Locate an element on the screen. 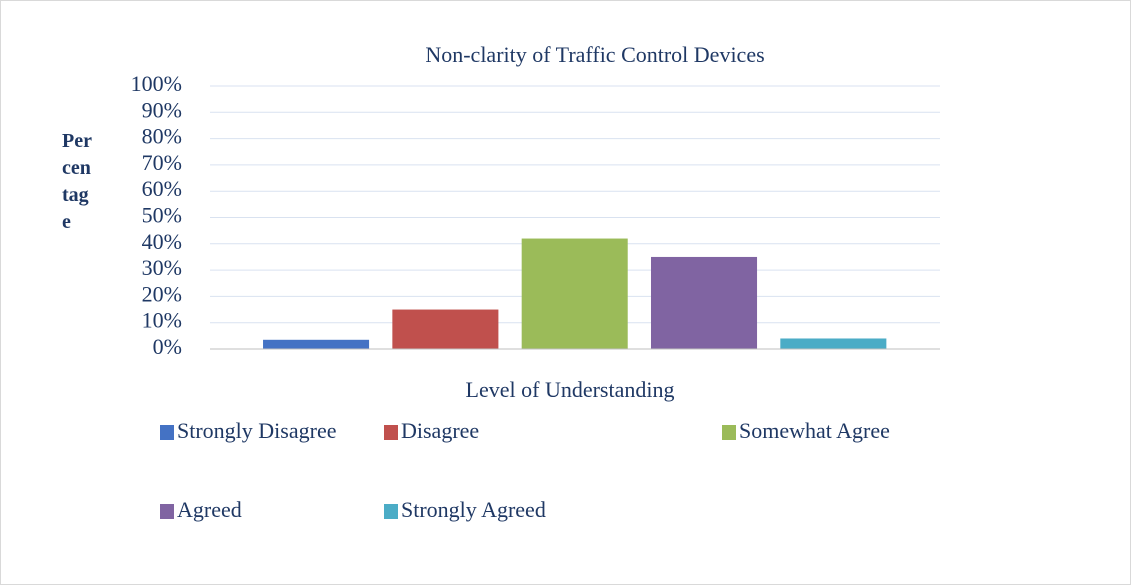 Image resolution: width=1131 pixels, height=585 pixels. y-tick-label: 40% is located at coordinates (162, 241).